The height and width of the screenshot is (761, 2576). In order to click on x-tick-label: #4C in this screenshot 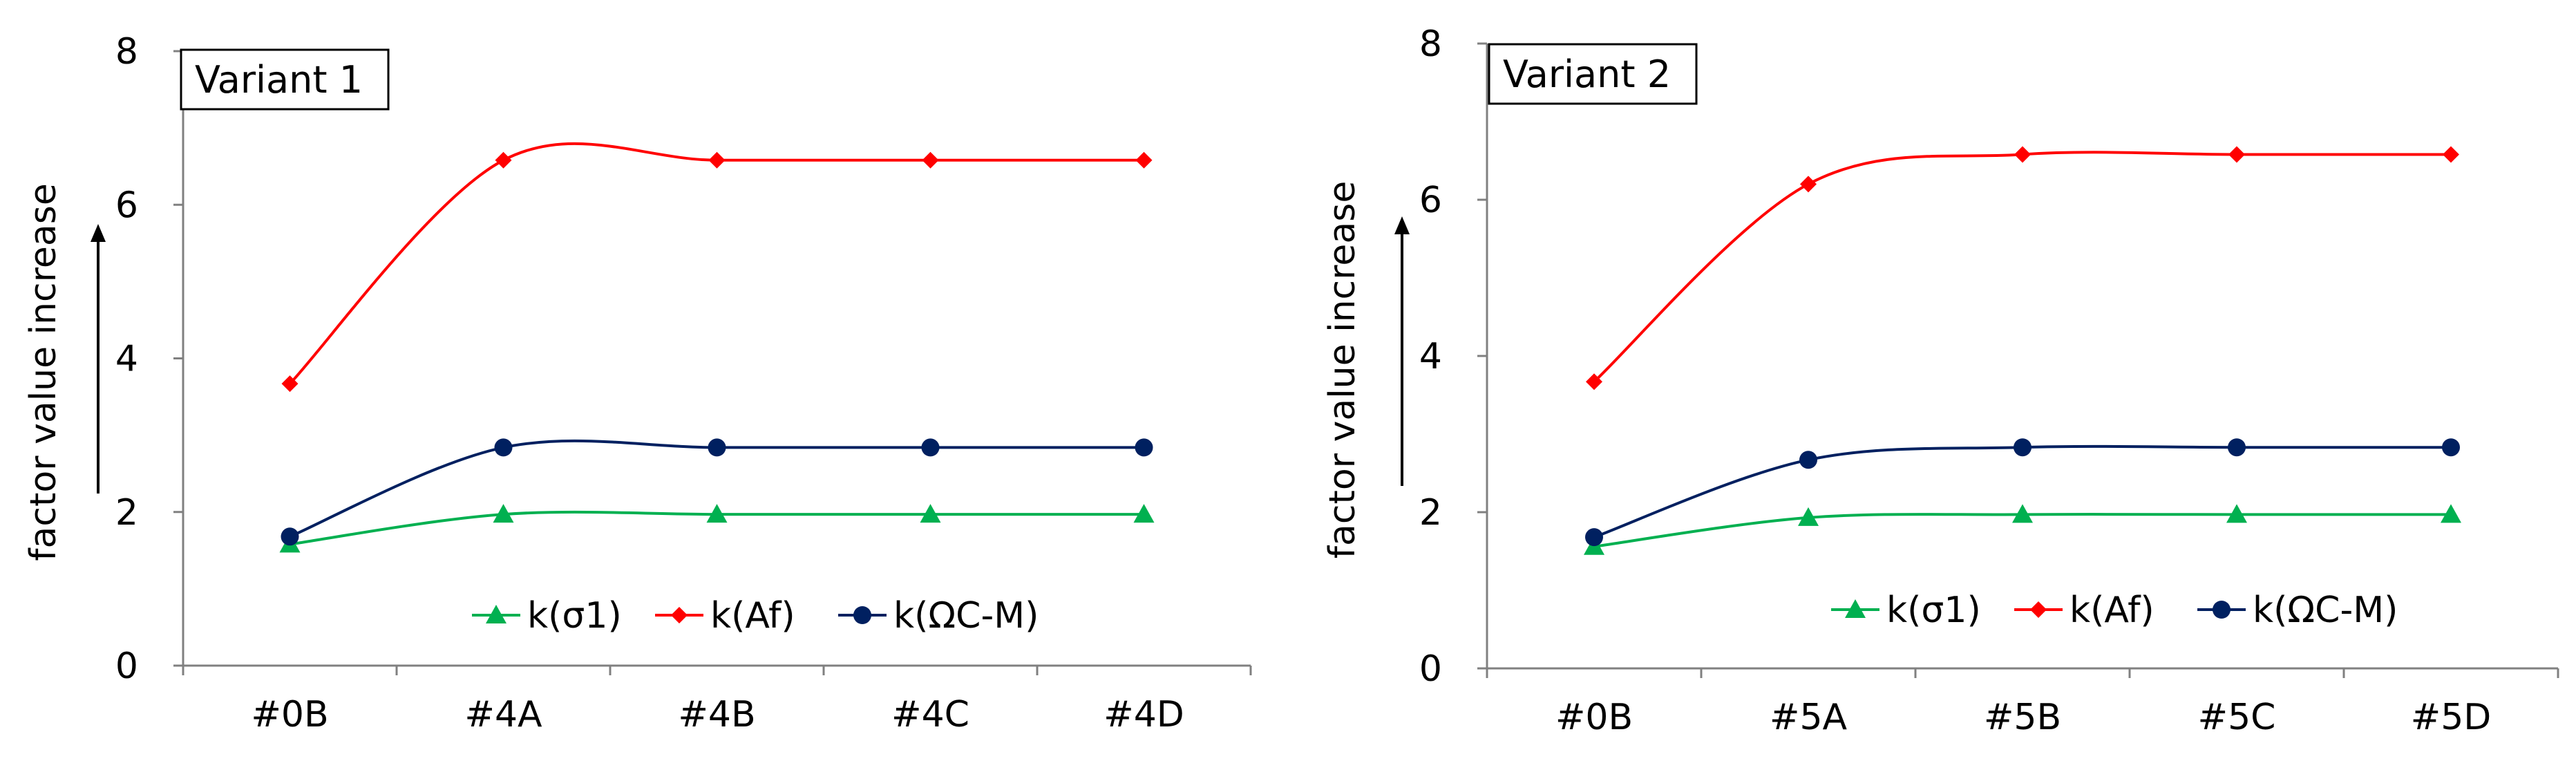, I will do `click(930, 714)`.